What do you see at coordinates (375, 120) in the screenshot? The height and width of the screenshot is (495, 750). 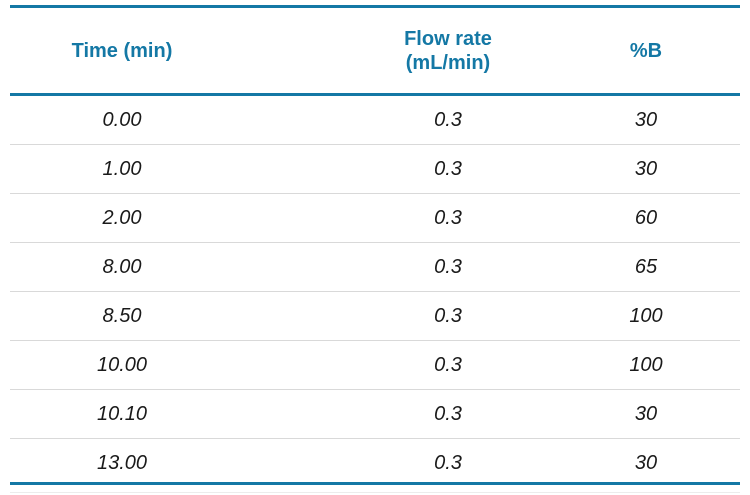 I see `table-row: 0.00 0.3 30` at bounding box center [375, 120].